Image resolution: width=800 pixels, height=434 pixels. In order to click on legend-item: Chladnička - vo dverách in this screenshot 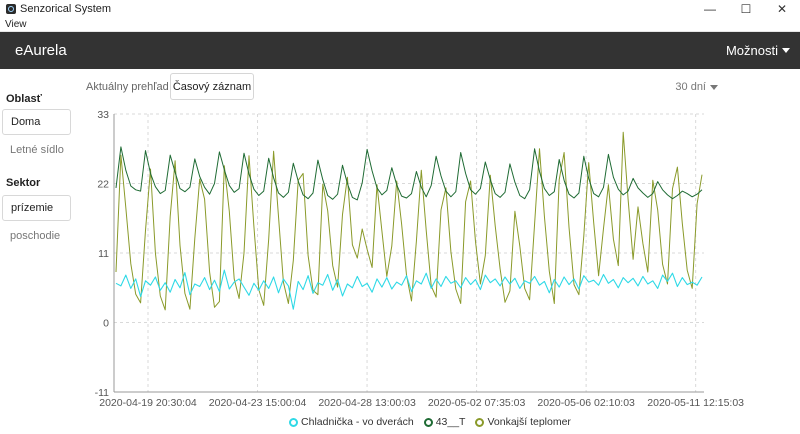, I will do `click(351, 422)`.